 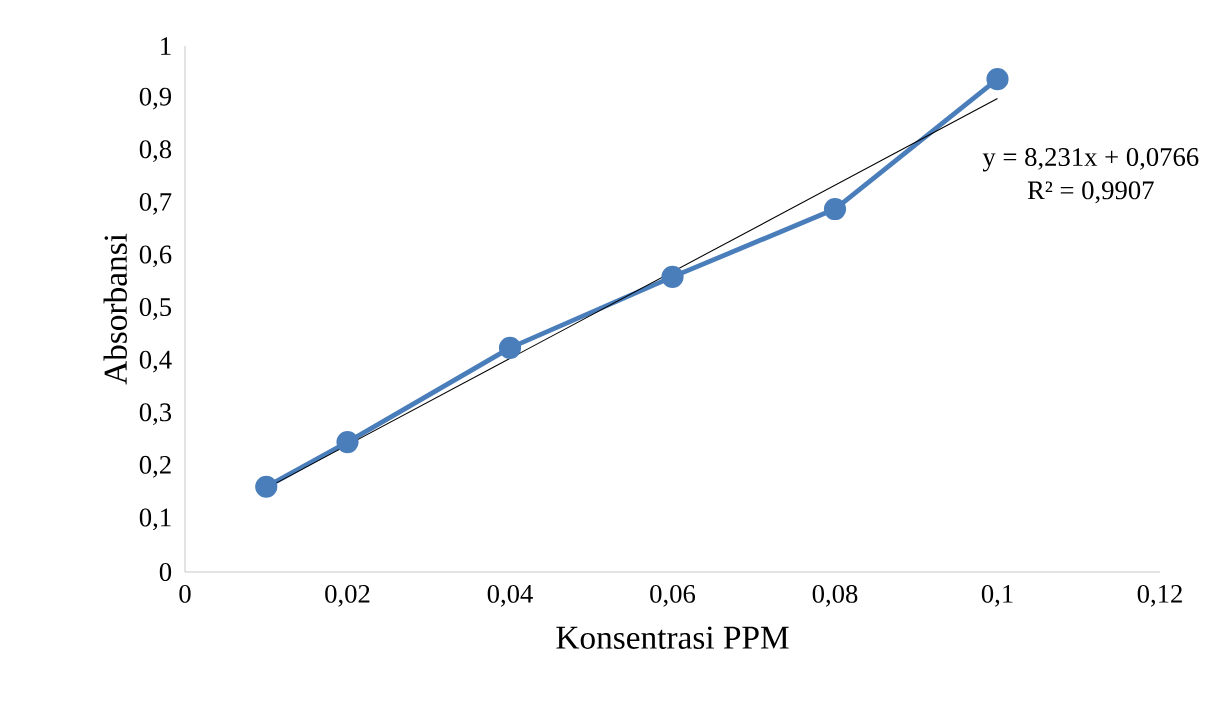 I want to click on x-axis-title: Konsentrasi PPM, so click(x=672, y=637).